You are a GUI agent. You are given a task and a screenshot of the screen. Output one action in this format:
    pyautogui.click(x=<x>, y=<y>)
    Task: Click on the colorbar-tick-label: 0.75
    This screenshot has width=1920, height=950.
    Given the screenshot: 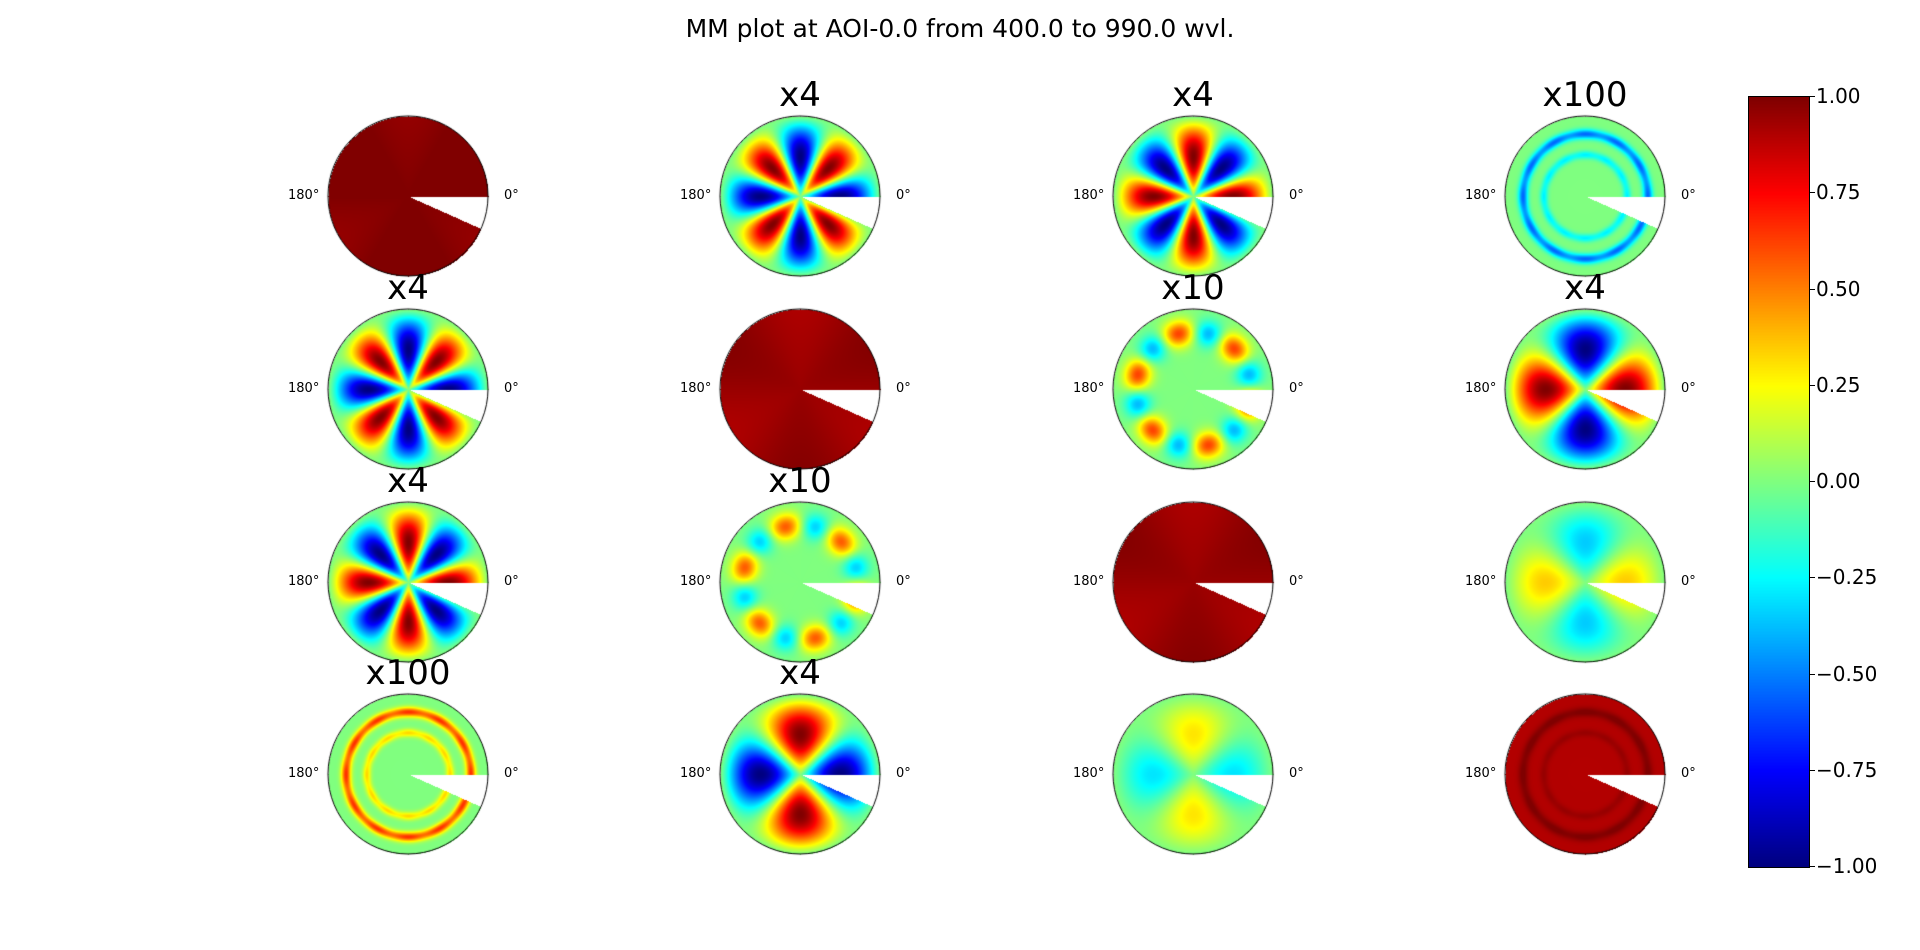 What is the action you would take?
    pyautogui.click(x=1838, y=192)
    